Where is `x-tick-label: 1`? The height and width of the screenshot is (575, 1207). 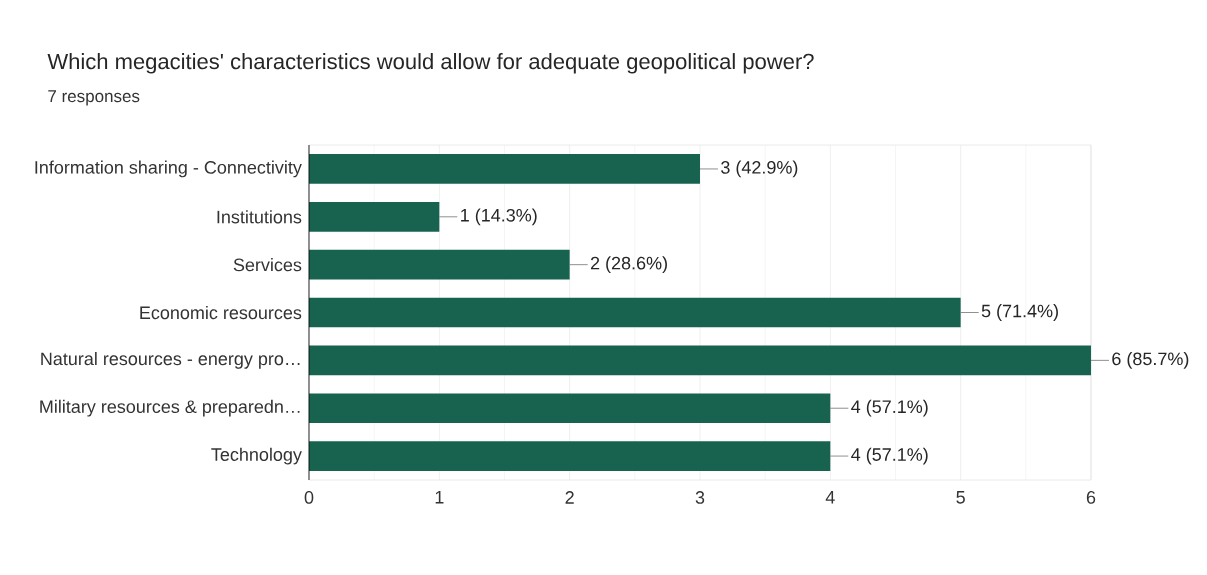 x-tick-label: 1 is located at coordinates (439, 497).